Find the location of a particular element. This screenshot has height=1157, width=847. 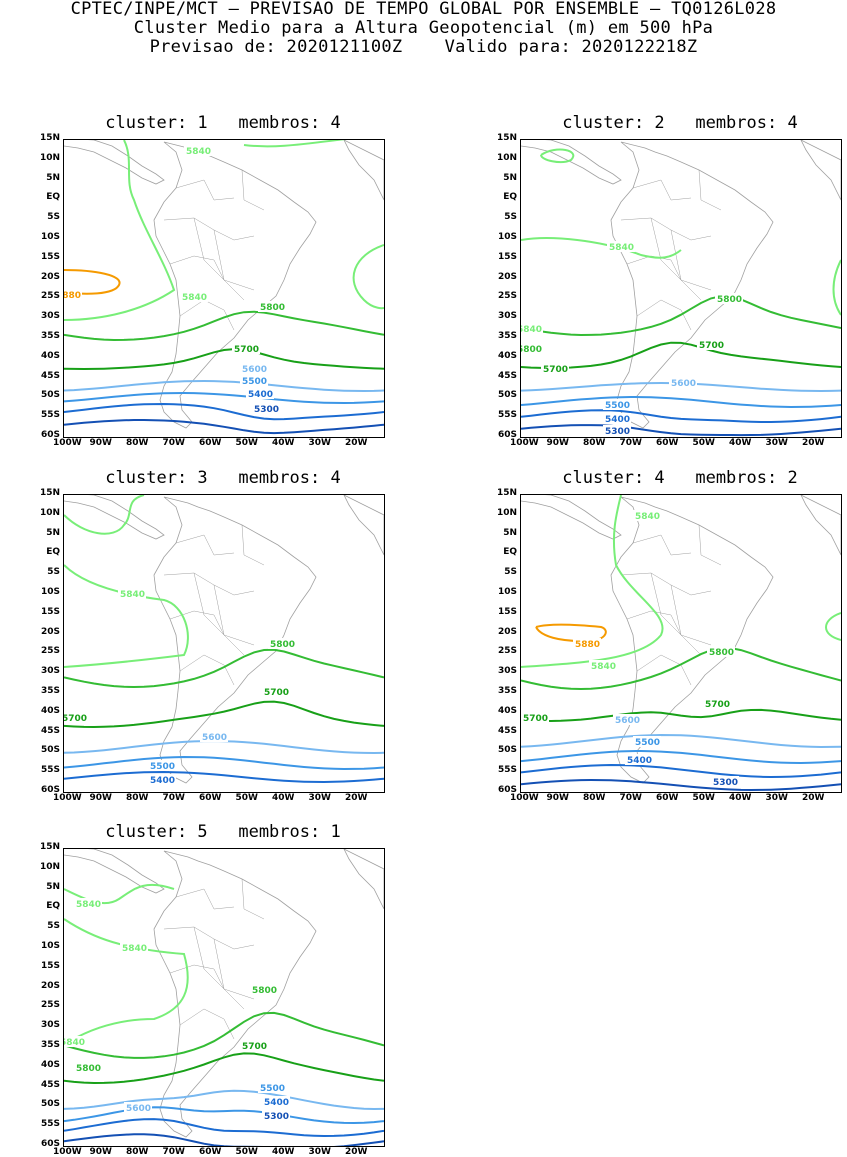

coastline-group is located at coordinates (681, 639).